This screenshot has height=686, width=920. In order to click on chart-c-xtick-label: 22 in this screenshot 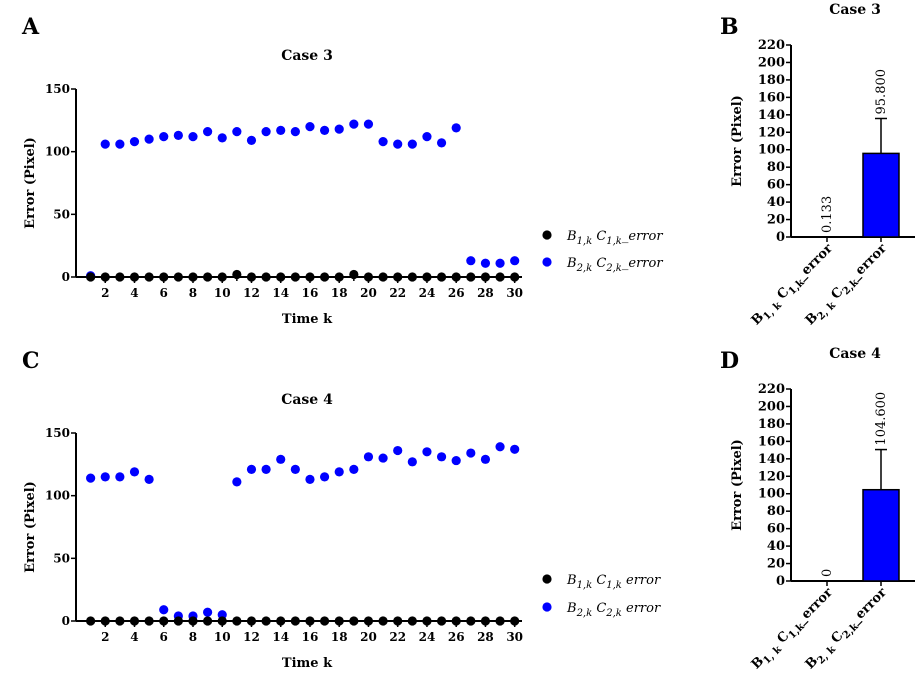, I will do `click(397, 637)`.